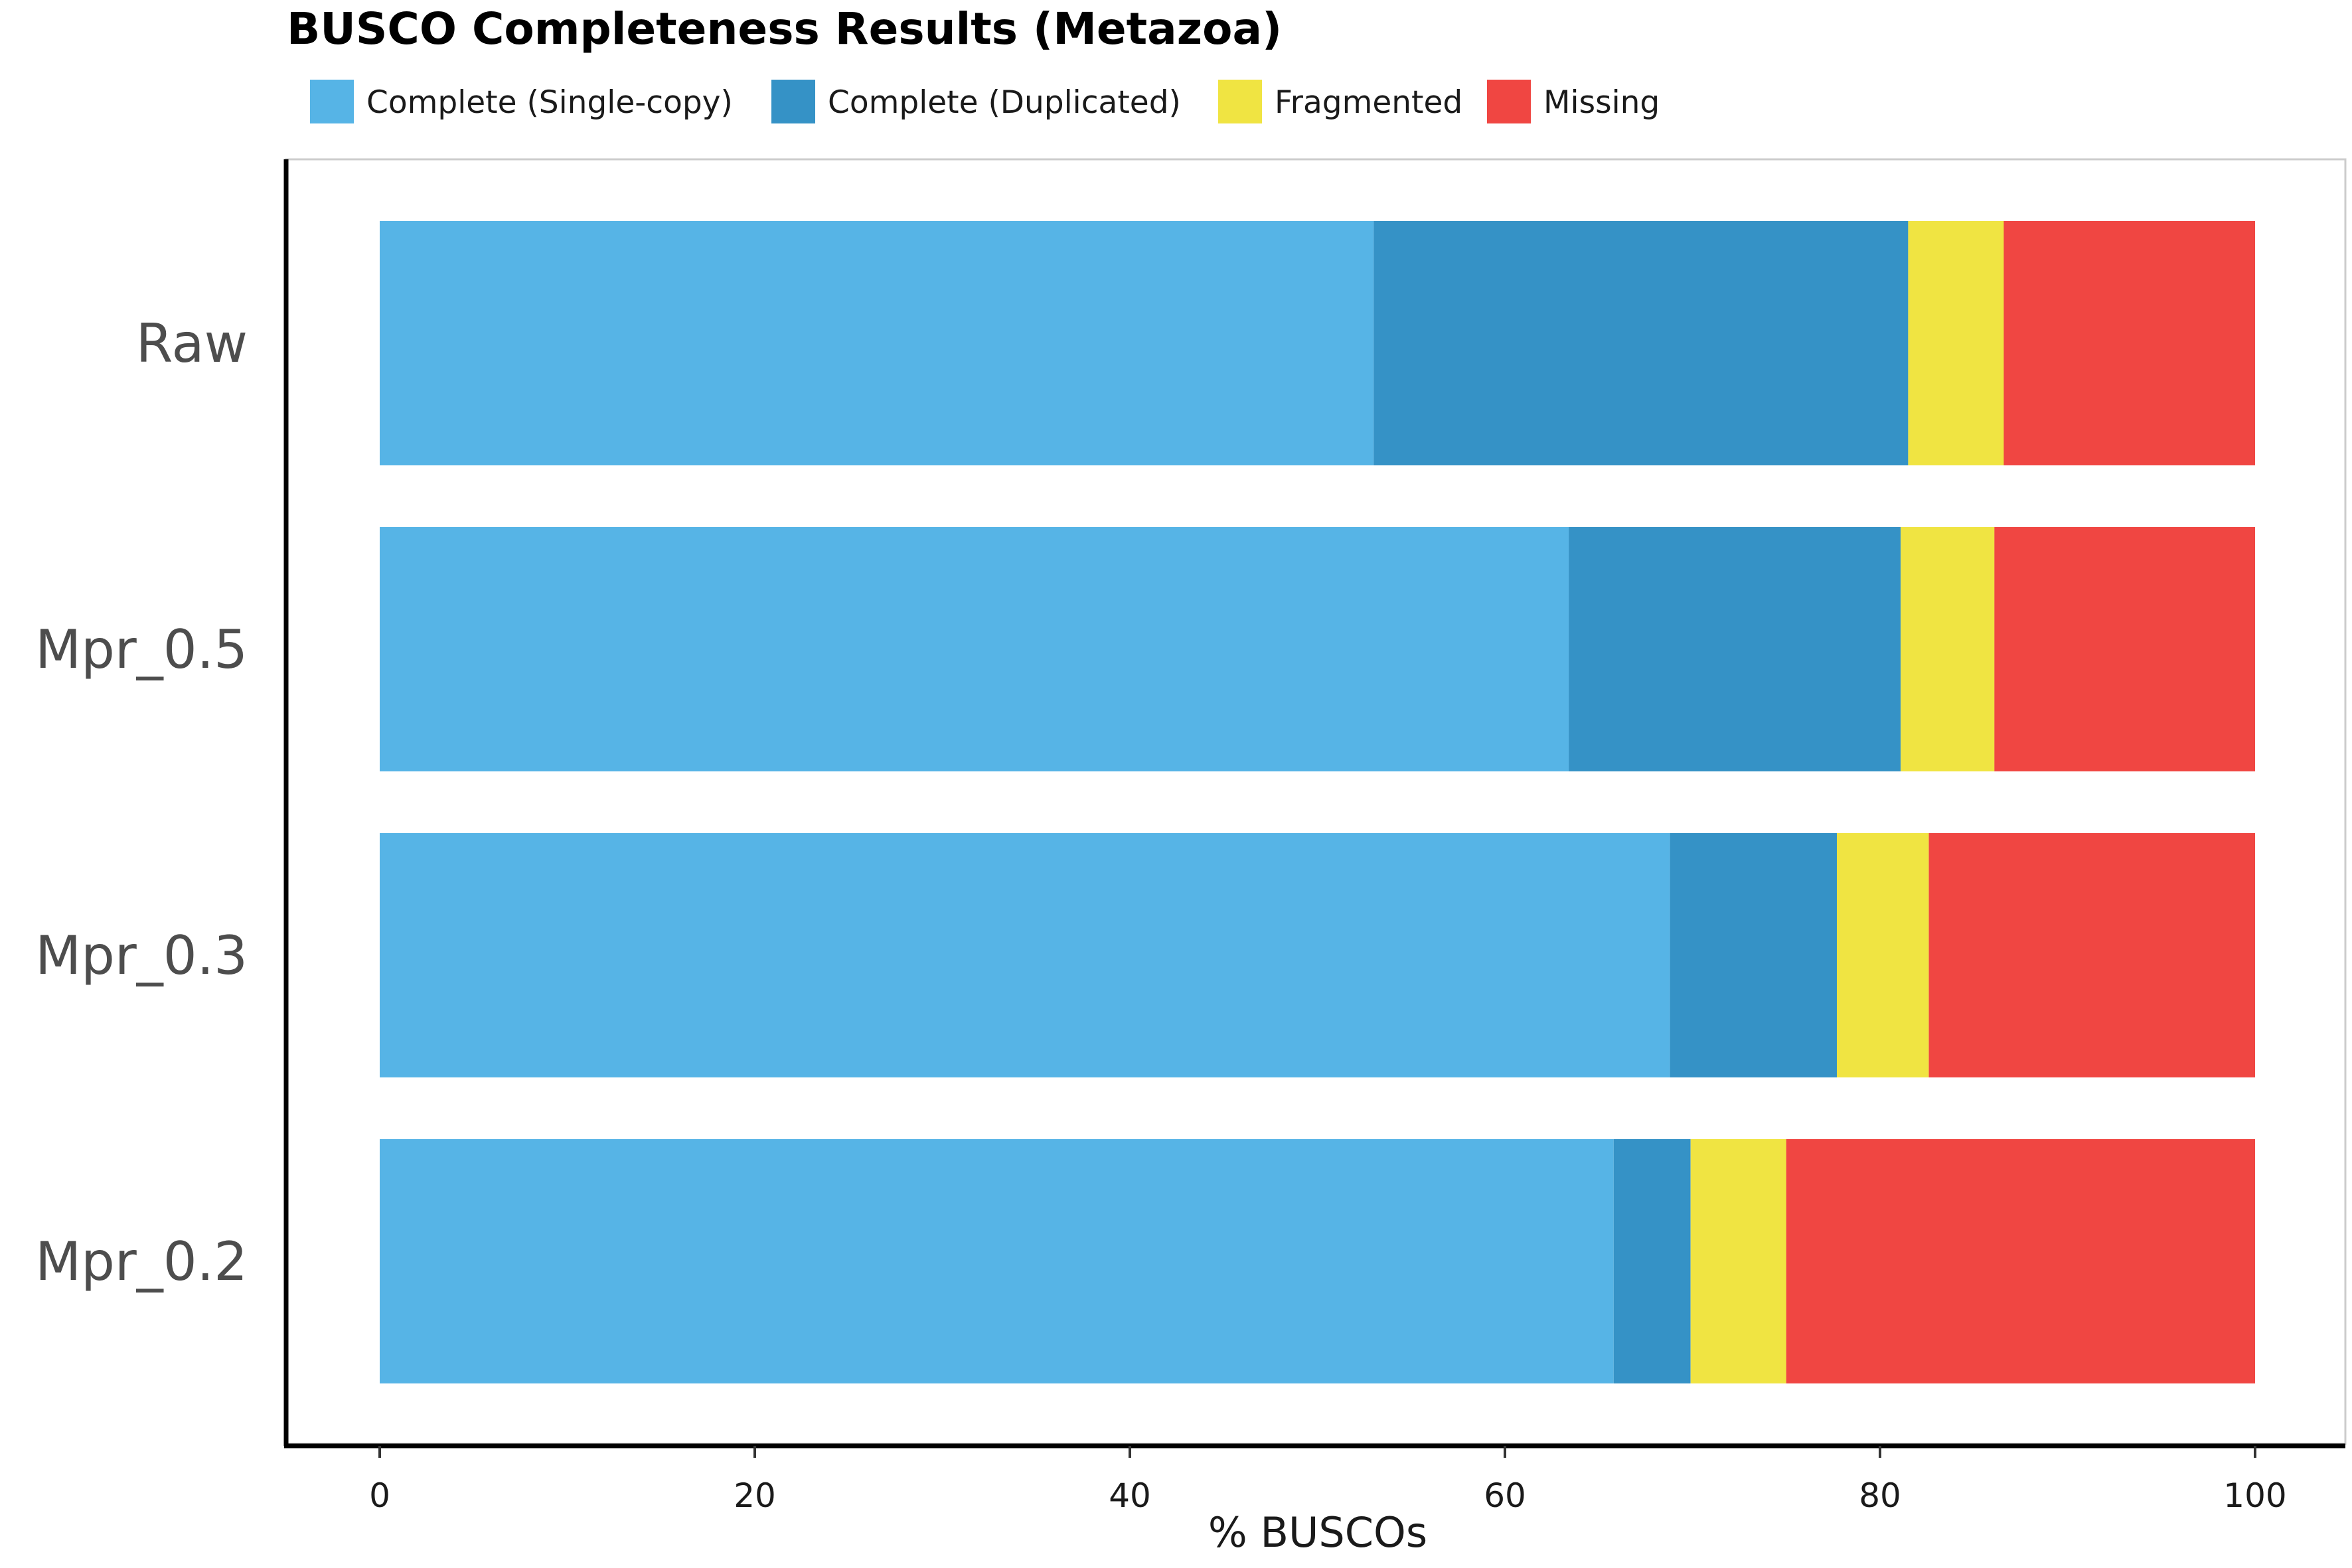 The image size is (2352, 1568). What do you see at coordinates (1735, 649) in the screenshot?
I see `bar-mpr-0-5-complete-duplicated` at bounding box center [1735, 649].